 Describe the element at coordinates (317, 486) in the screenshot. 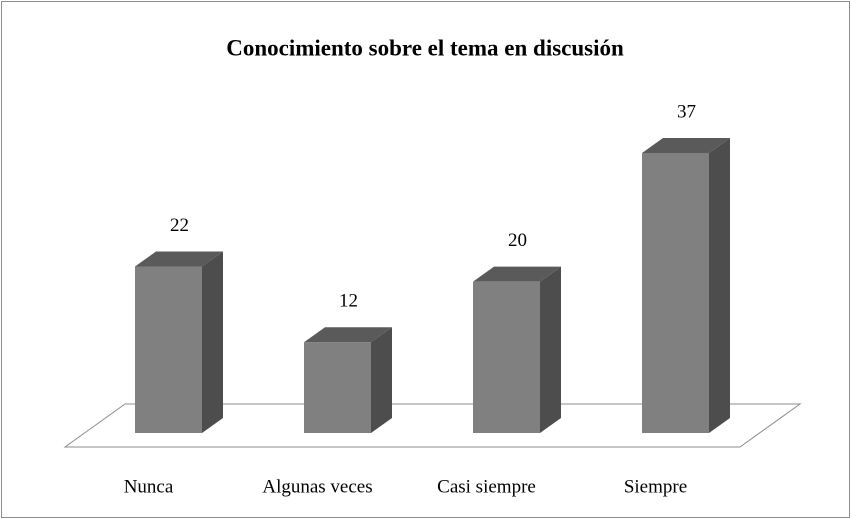

I see `x-tick-label: Algunas veces` at that location.